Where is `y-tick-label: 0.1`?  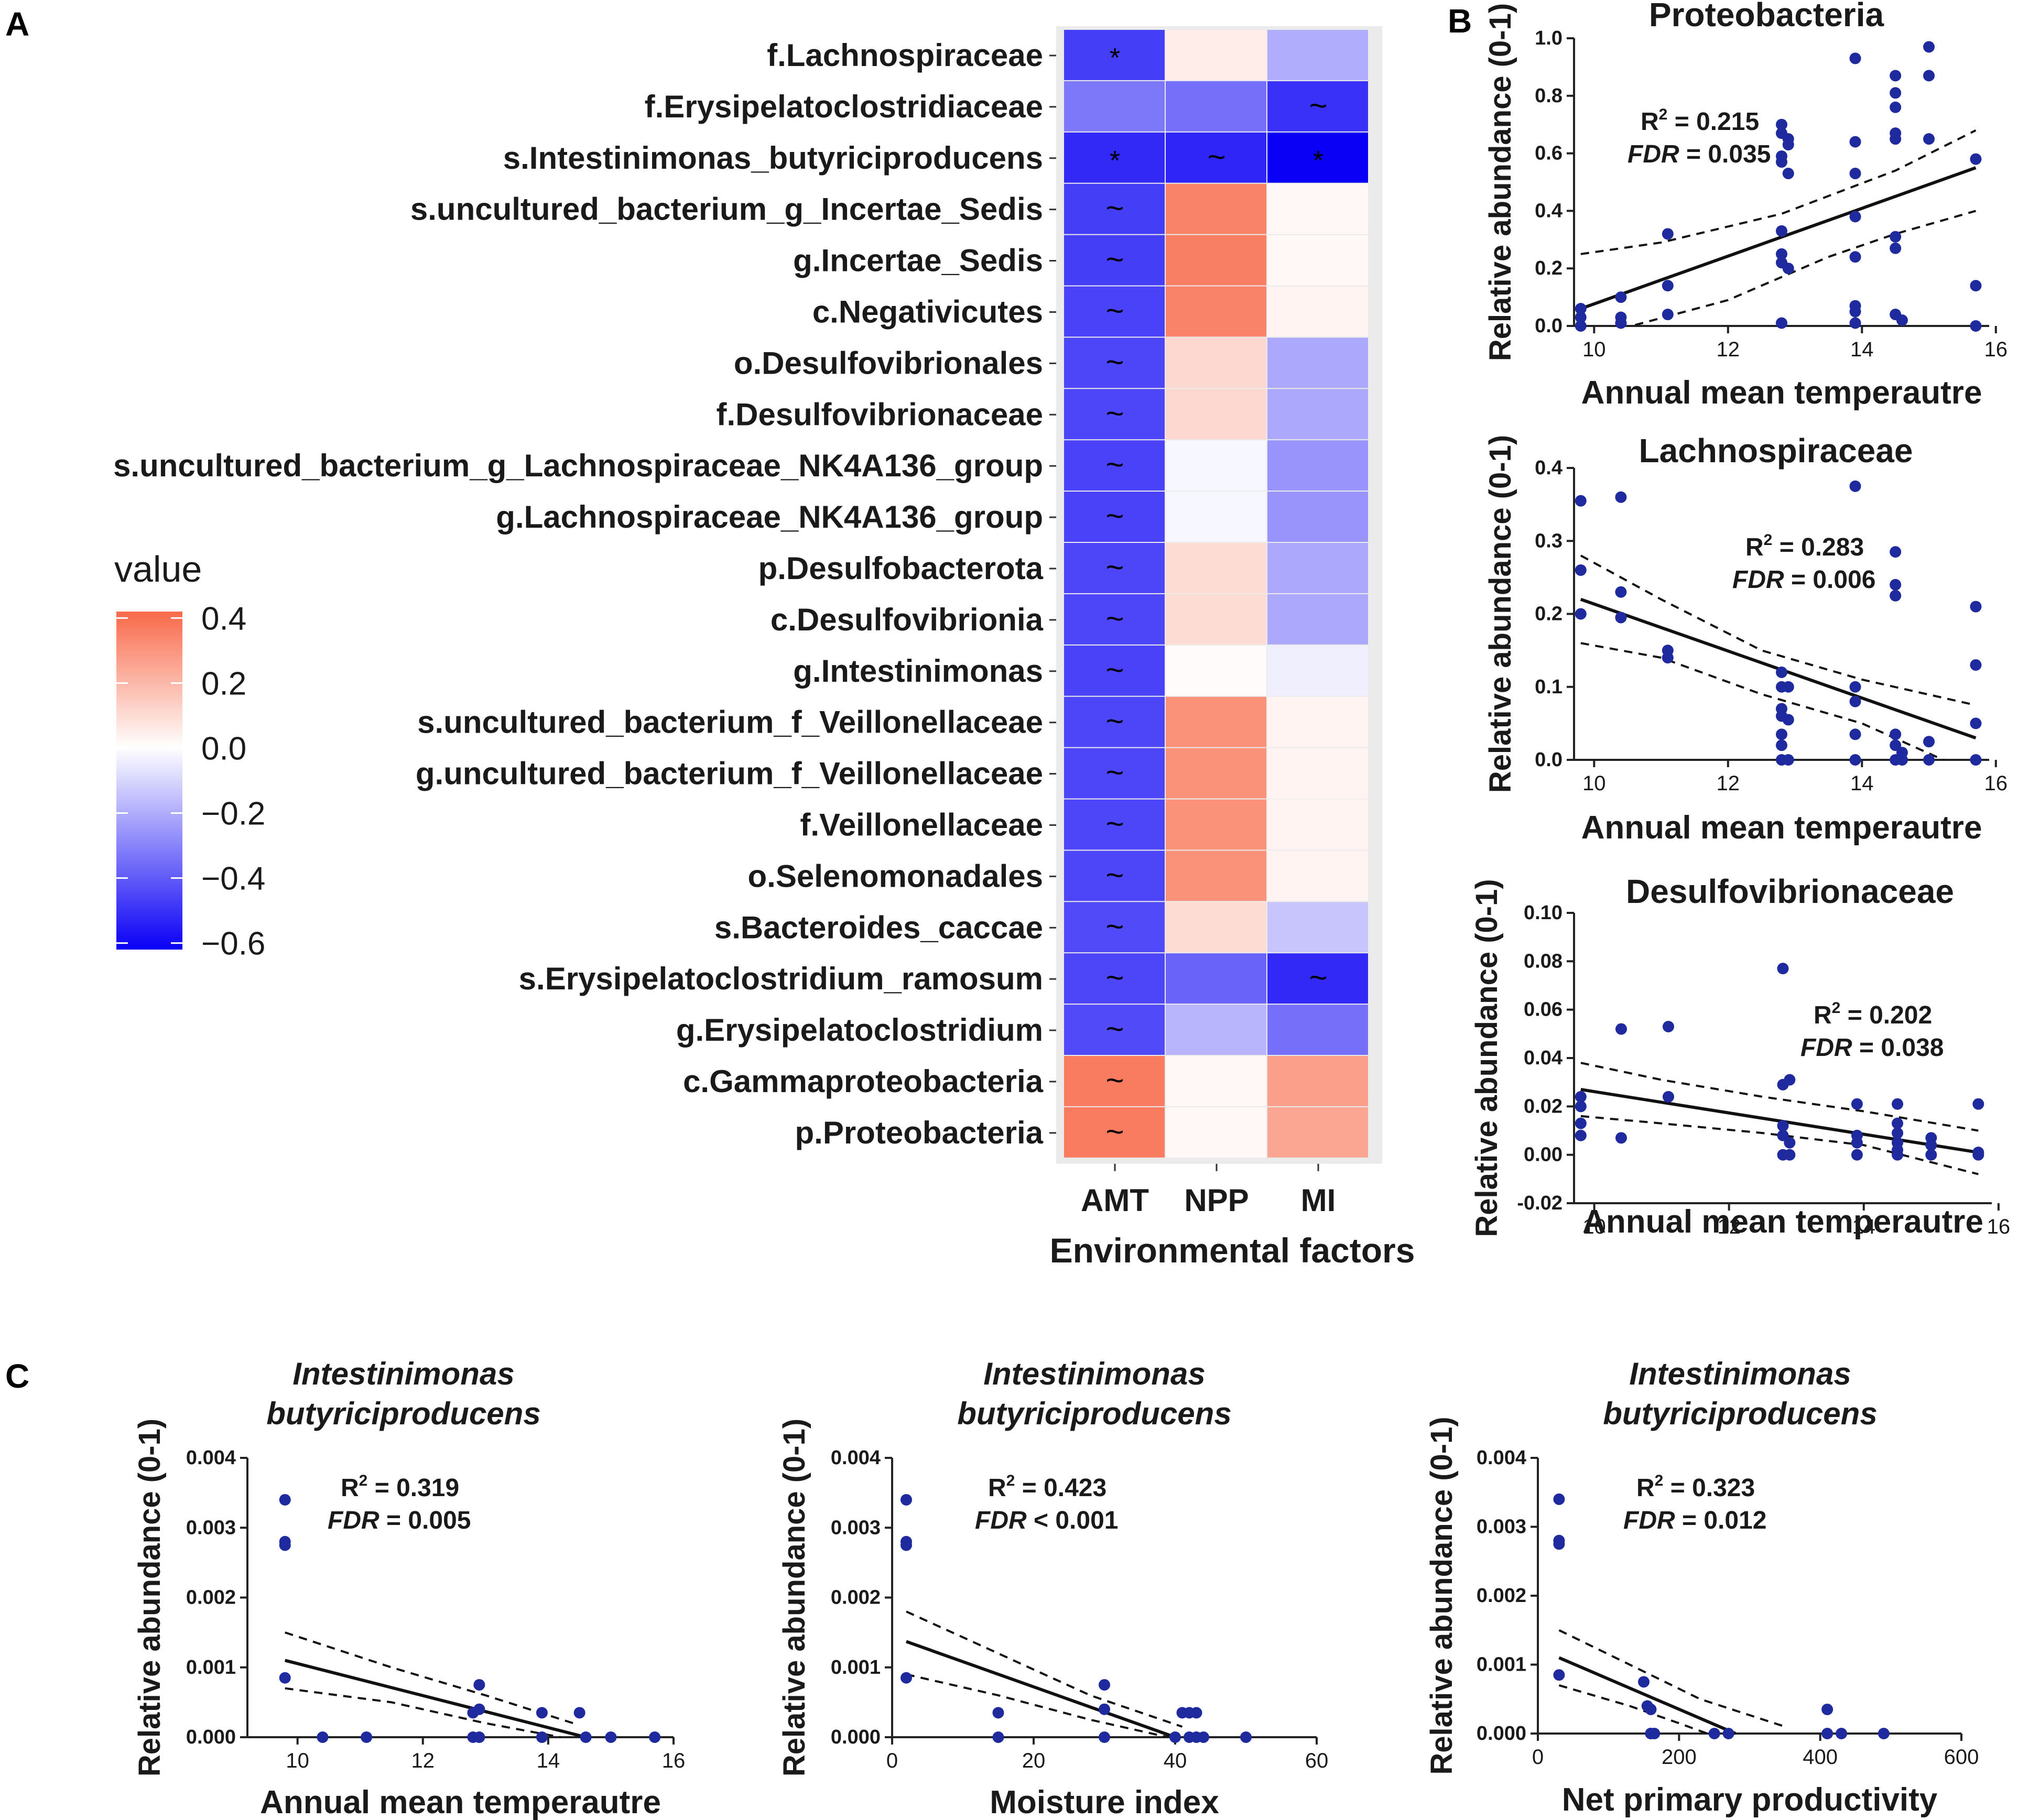
y-tick-label: 0.1 is located at coordinates (1549, 687).